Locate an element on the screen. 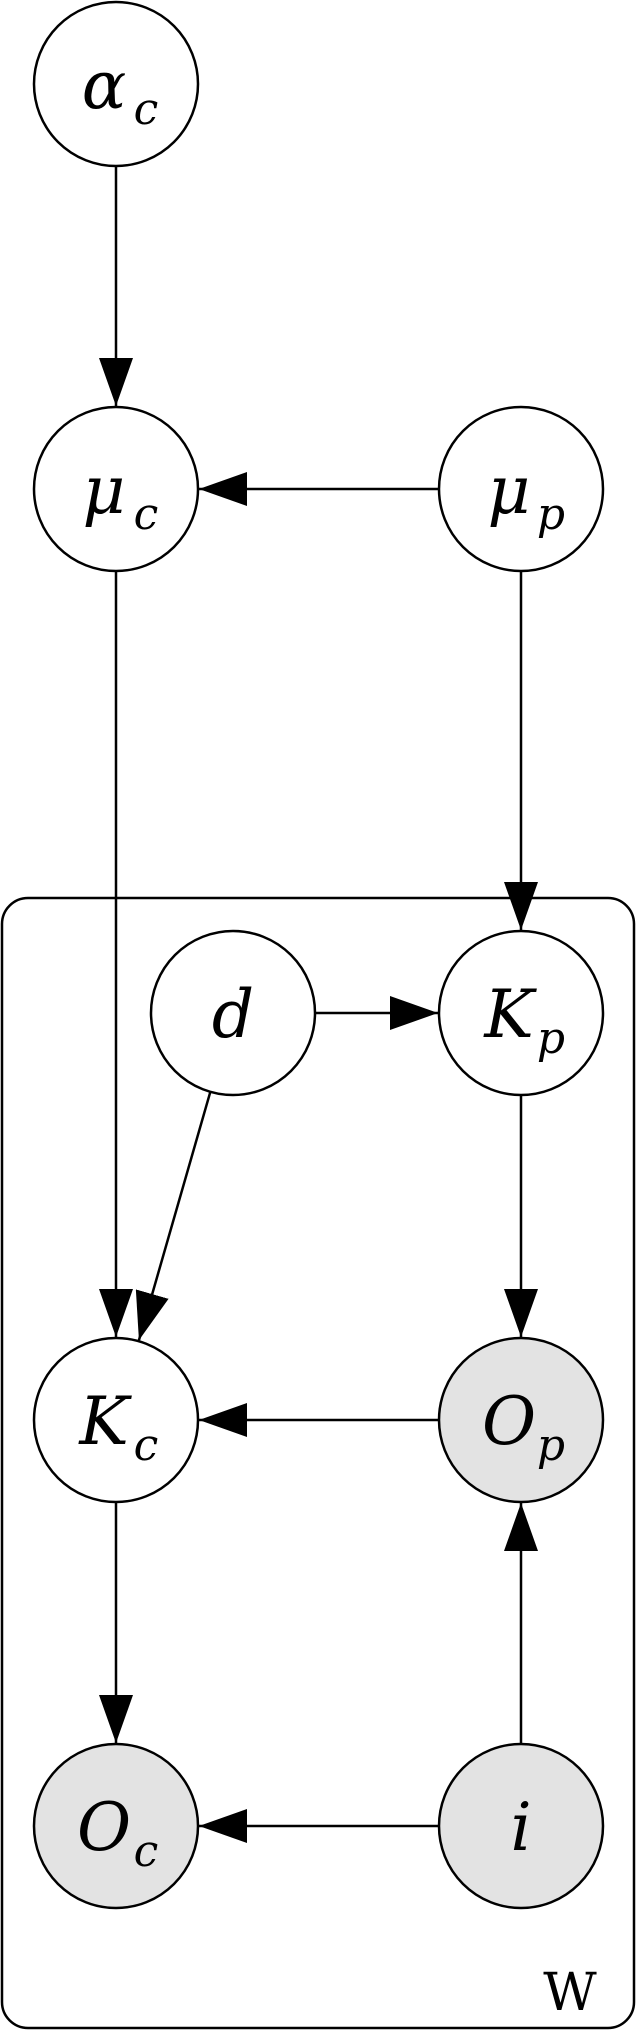 The image size is (637, 2031). node-o-c-subscript: c is located at coordinates (146, 1851).